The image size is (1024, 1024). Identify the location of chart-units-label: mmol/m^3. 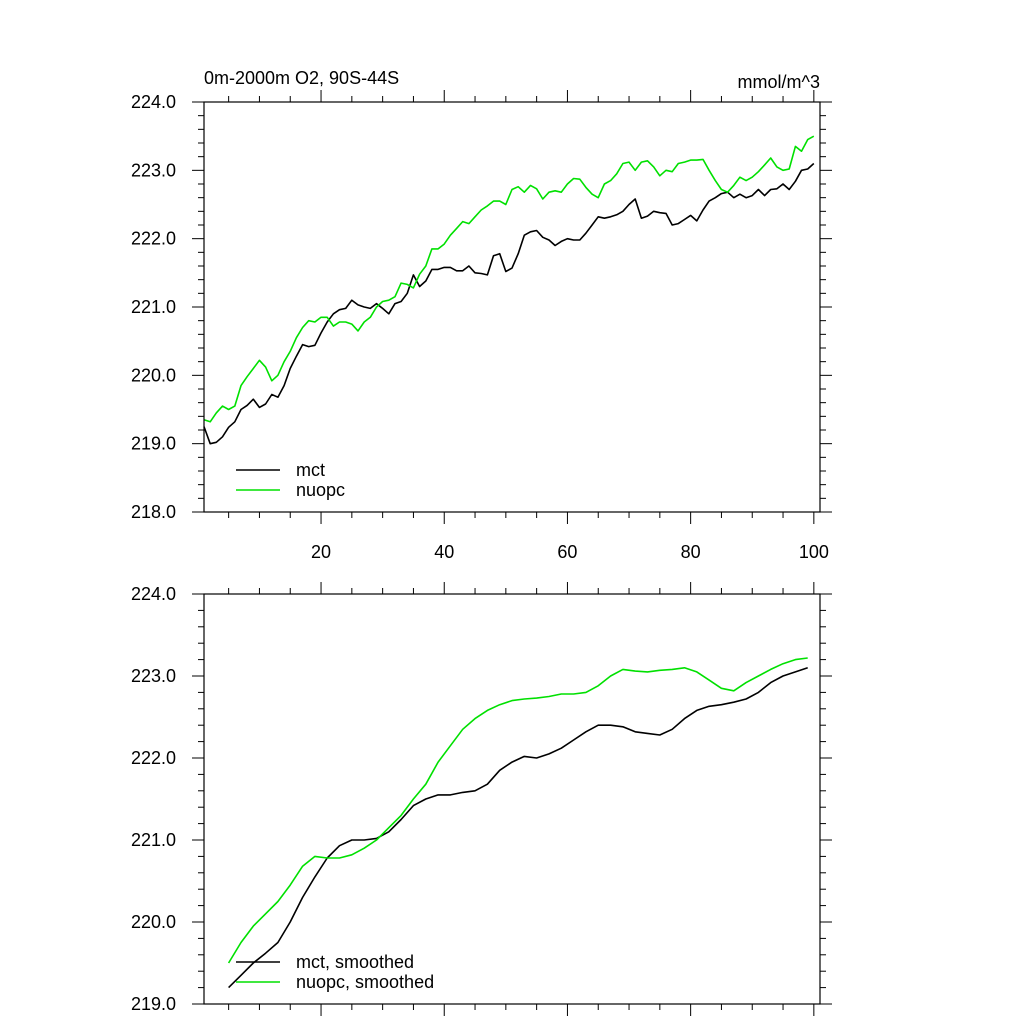
(779, 82).